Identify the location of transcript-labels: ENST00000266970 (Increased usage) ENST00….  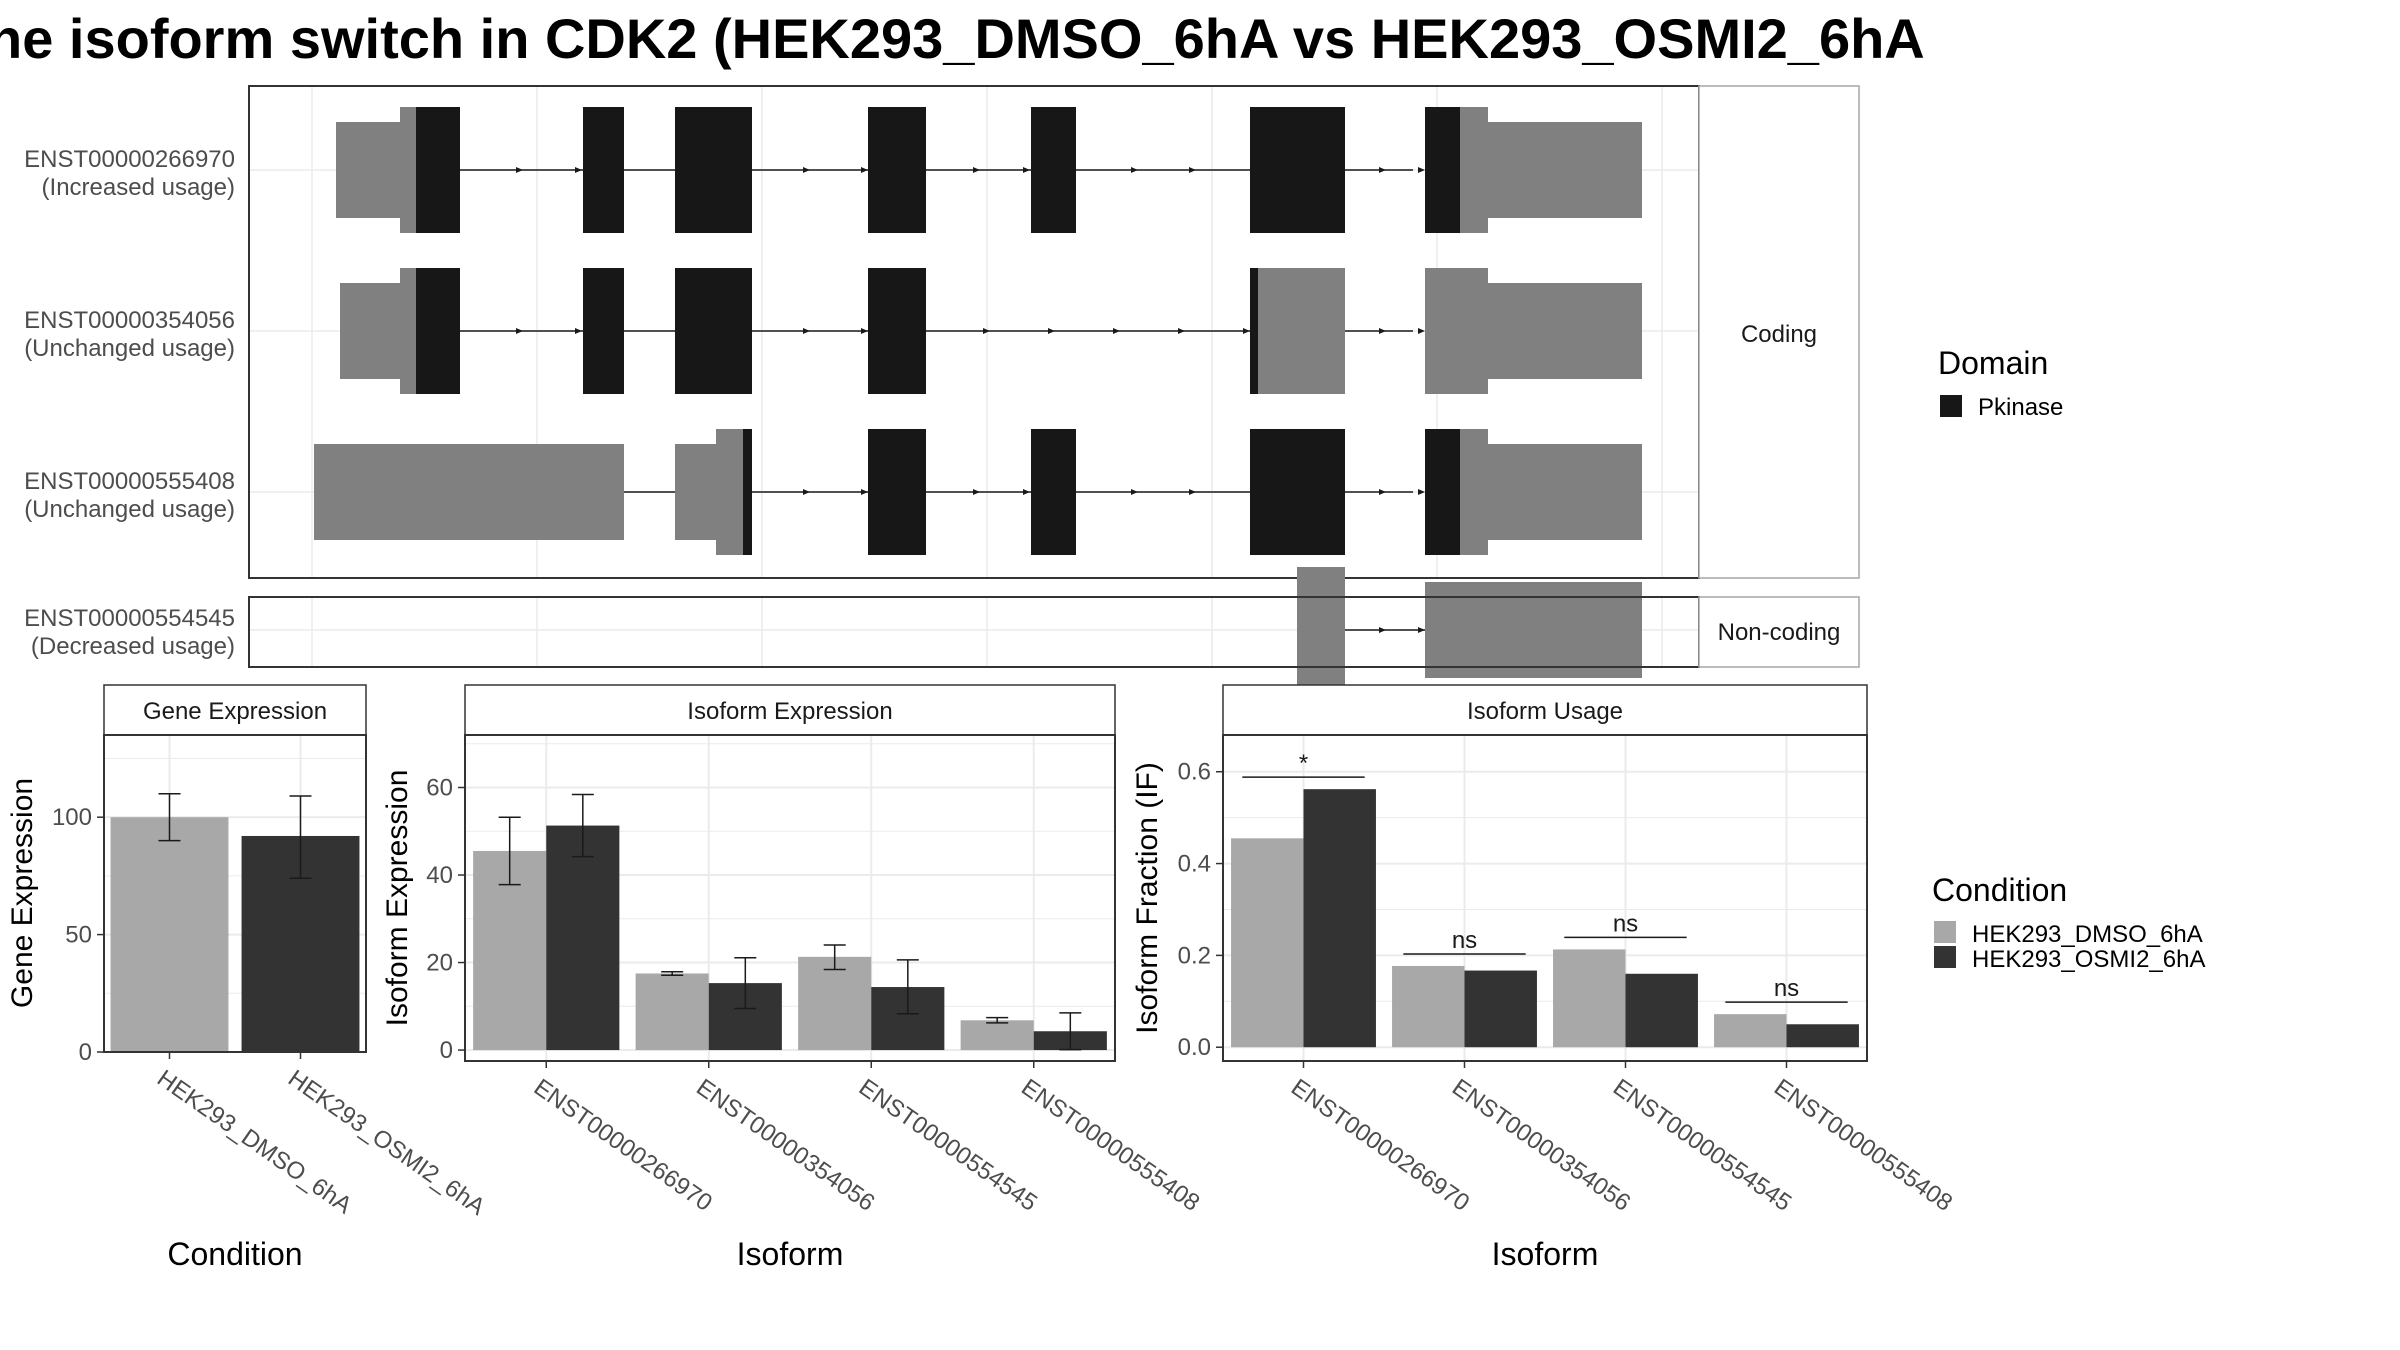
(129, 403).